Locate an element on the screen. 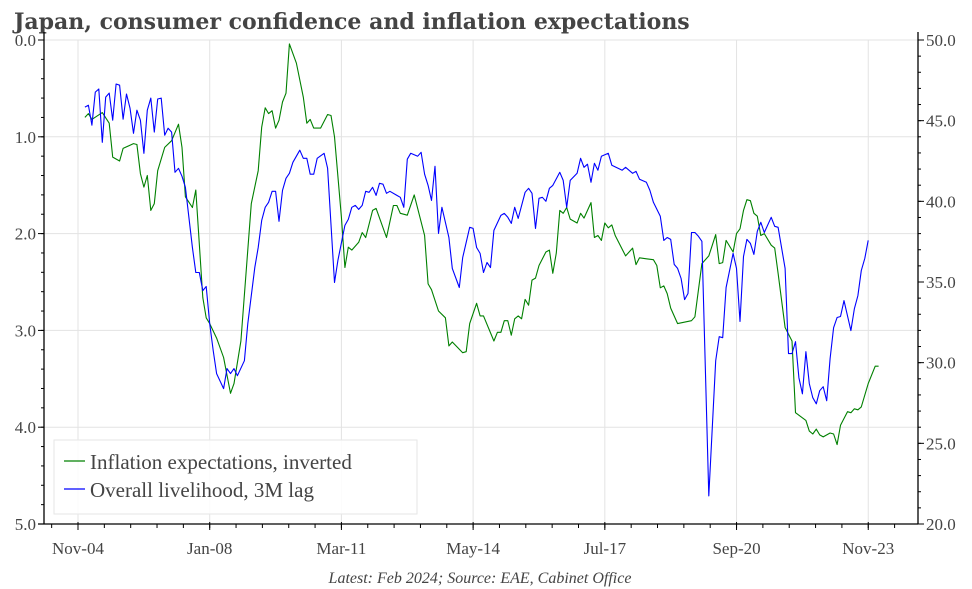 Image resolution: width=972 pixels, height=589 pixels. left-tick-label: 5.0 is located at coordinates (25, 524).